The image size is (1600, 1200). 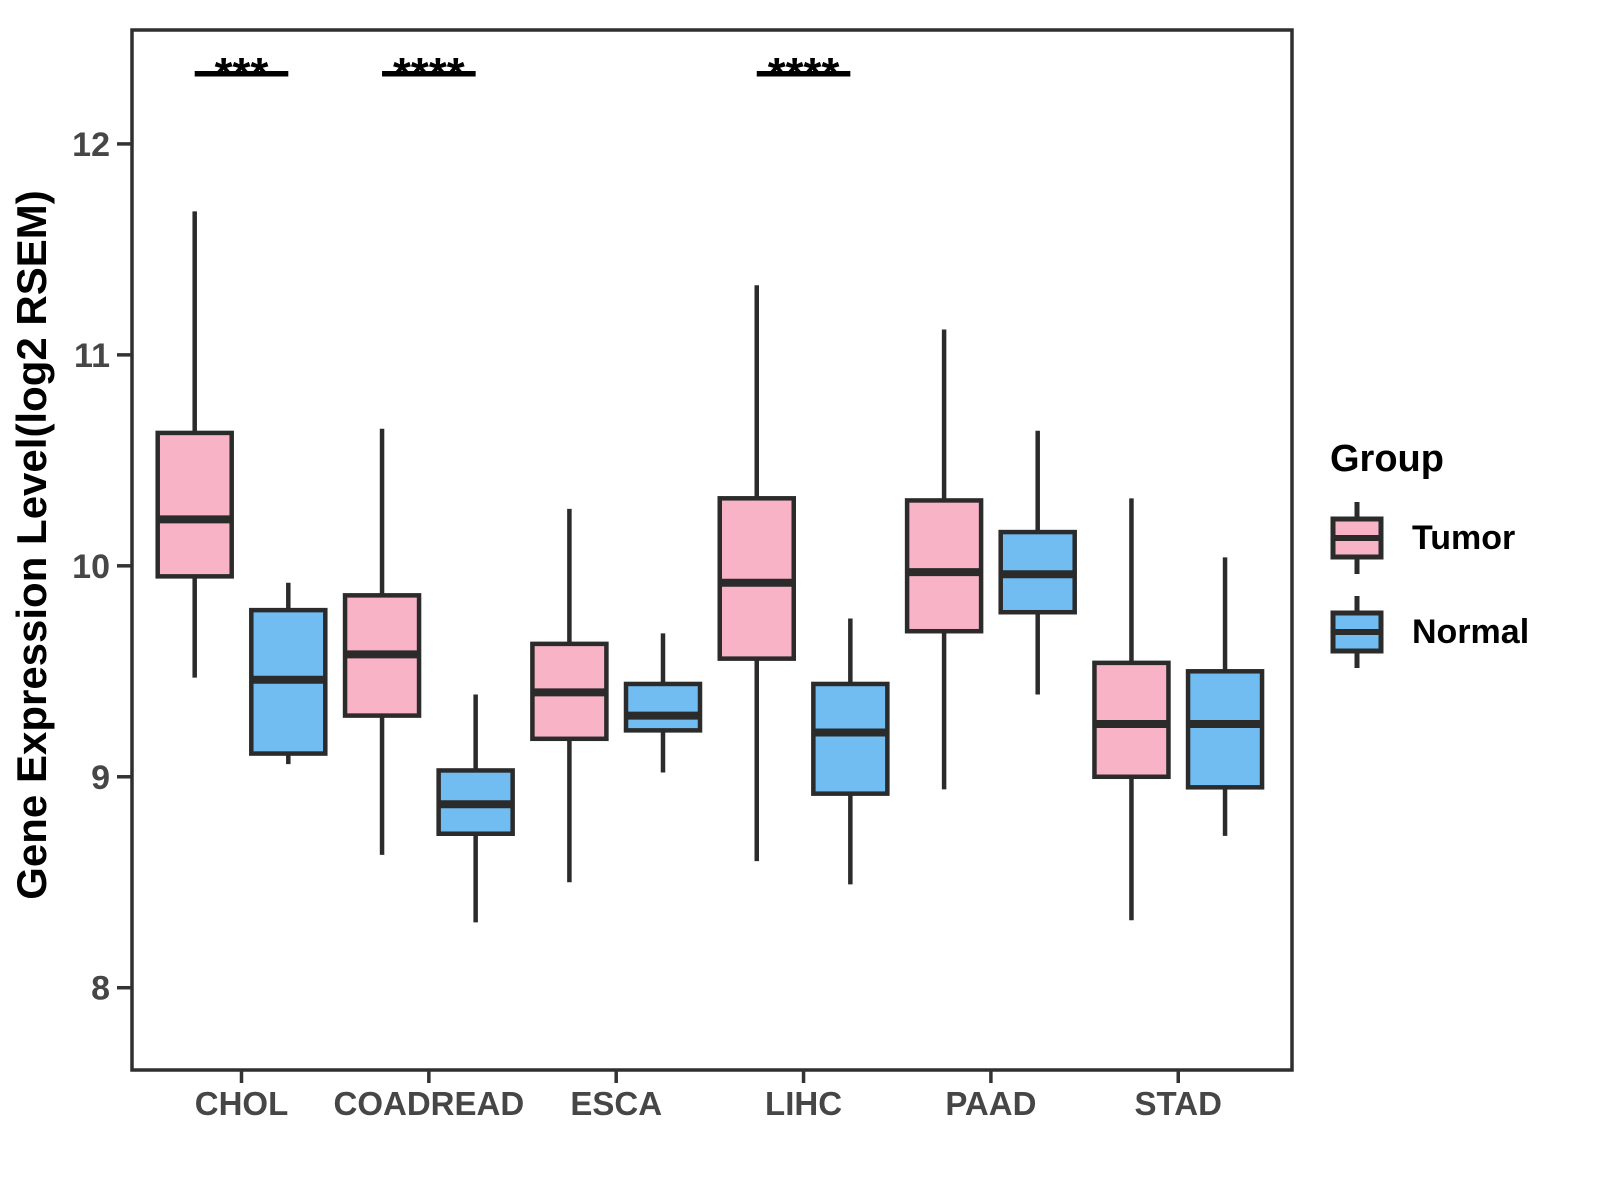 I want to click on box-CHOL-tumor, so click(x=194, y=504).